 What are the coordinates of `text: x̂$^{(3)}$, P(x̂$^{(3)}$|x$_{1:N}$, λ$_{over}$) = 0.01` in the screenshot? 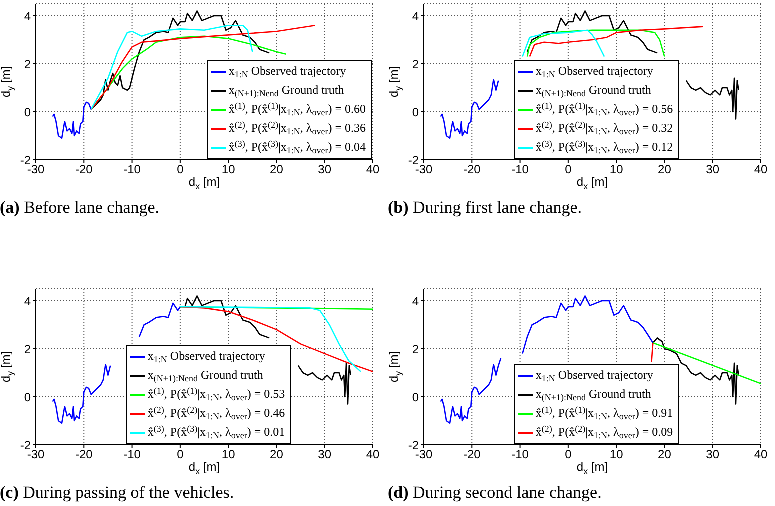 It's located at (217, 432).